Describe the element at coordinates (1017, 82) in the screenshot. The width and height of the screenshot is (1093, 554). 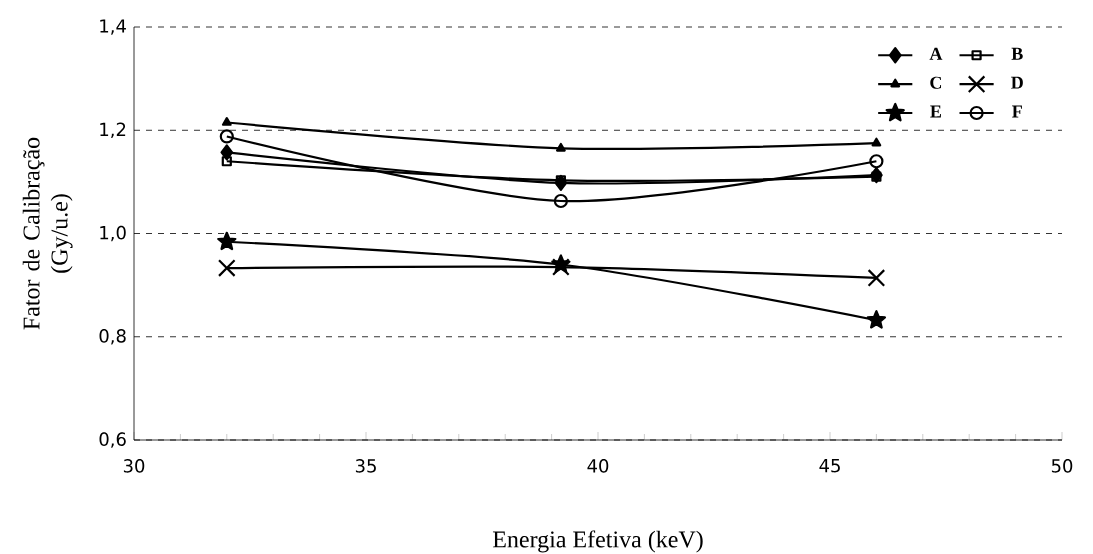
I see `legend-label: D` at that location.